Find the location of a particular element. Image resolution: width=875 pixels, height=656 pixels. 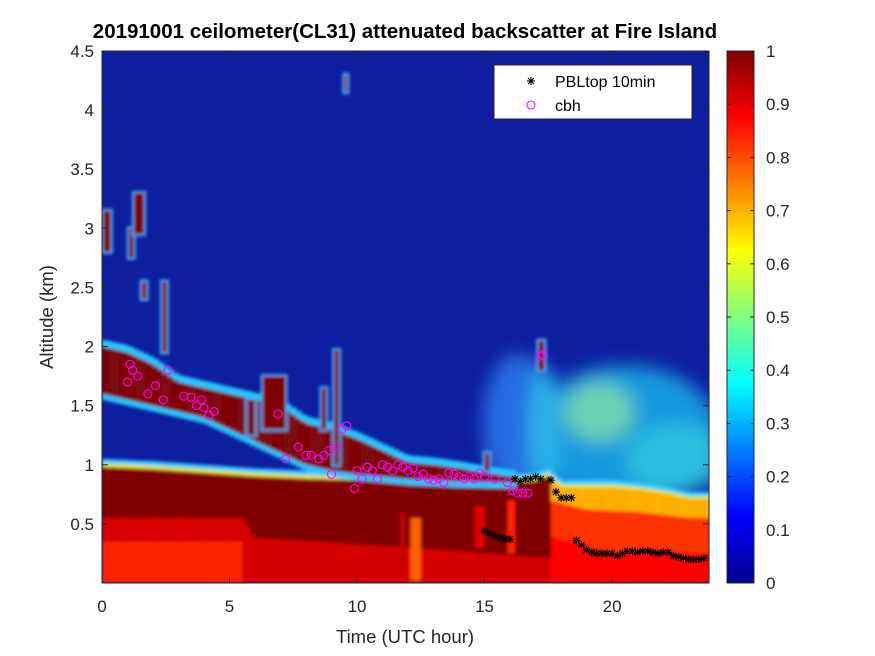

colorbar-ticks: 0 0.1 0.2 0.3 0.4 0.5 0.6 0.7 0.8 0.9 1 is located at coordinates (758, 317).